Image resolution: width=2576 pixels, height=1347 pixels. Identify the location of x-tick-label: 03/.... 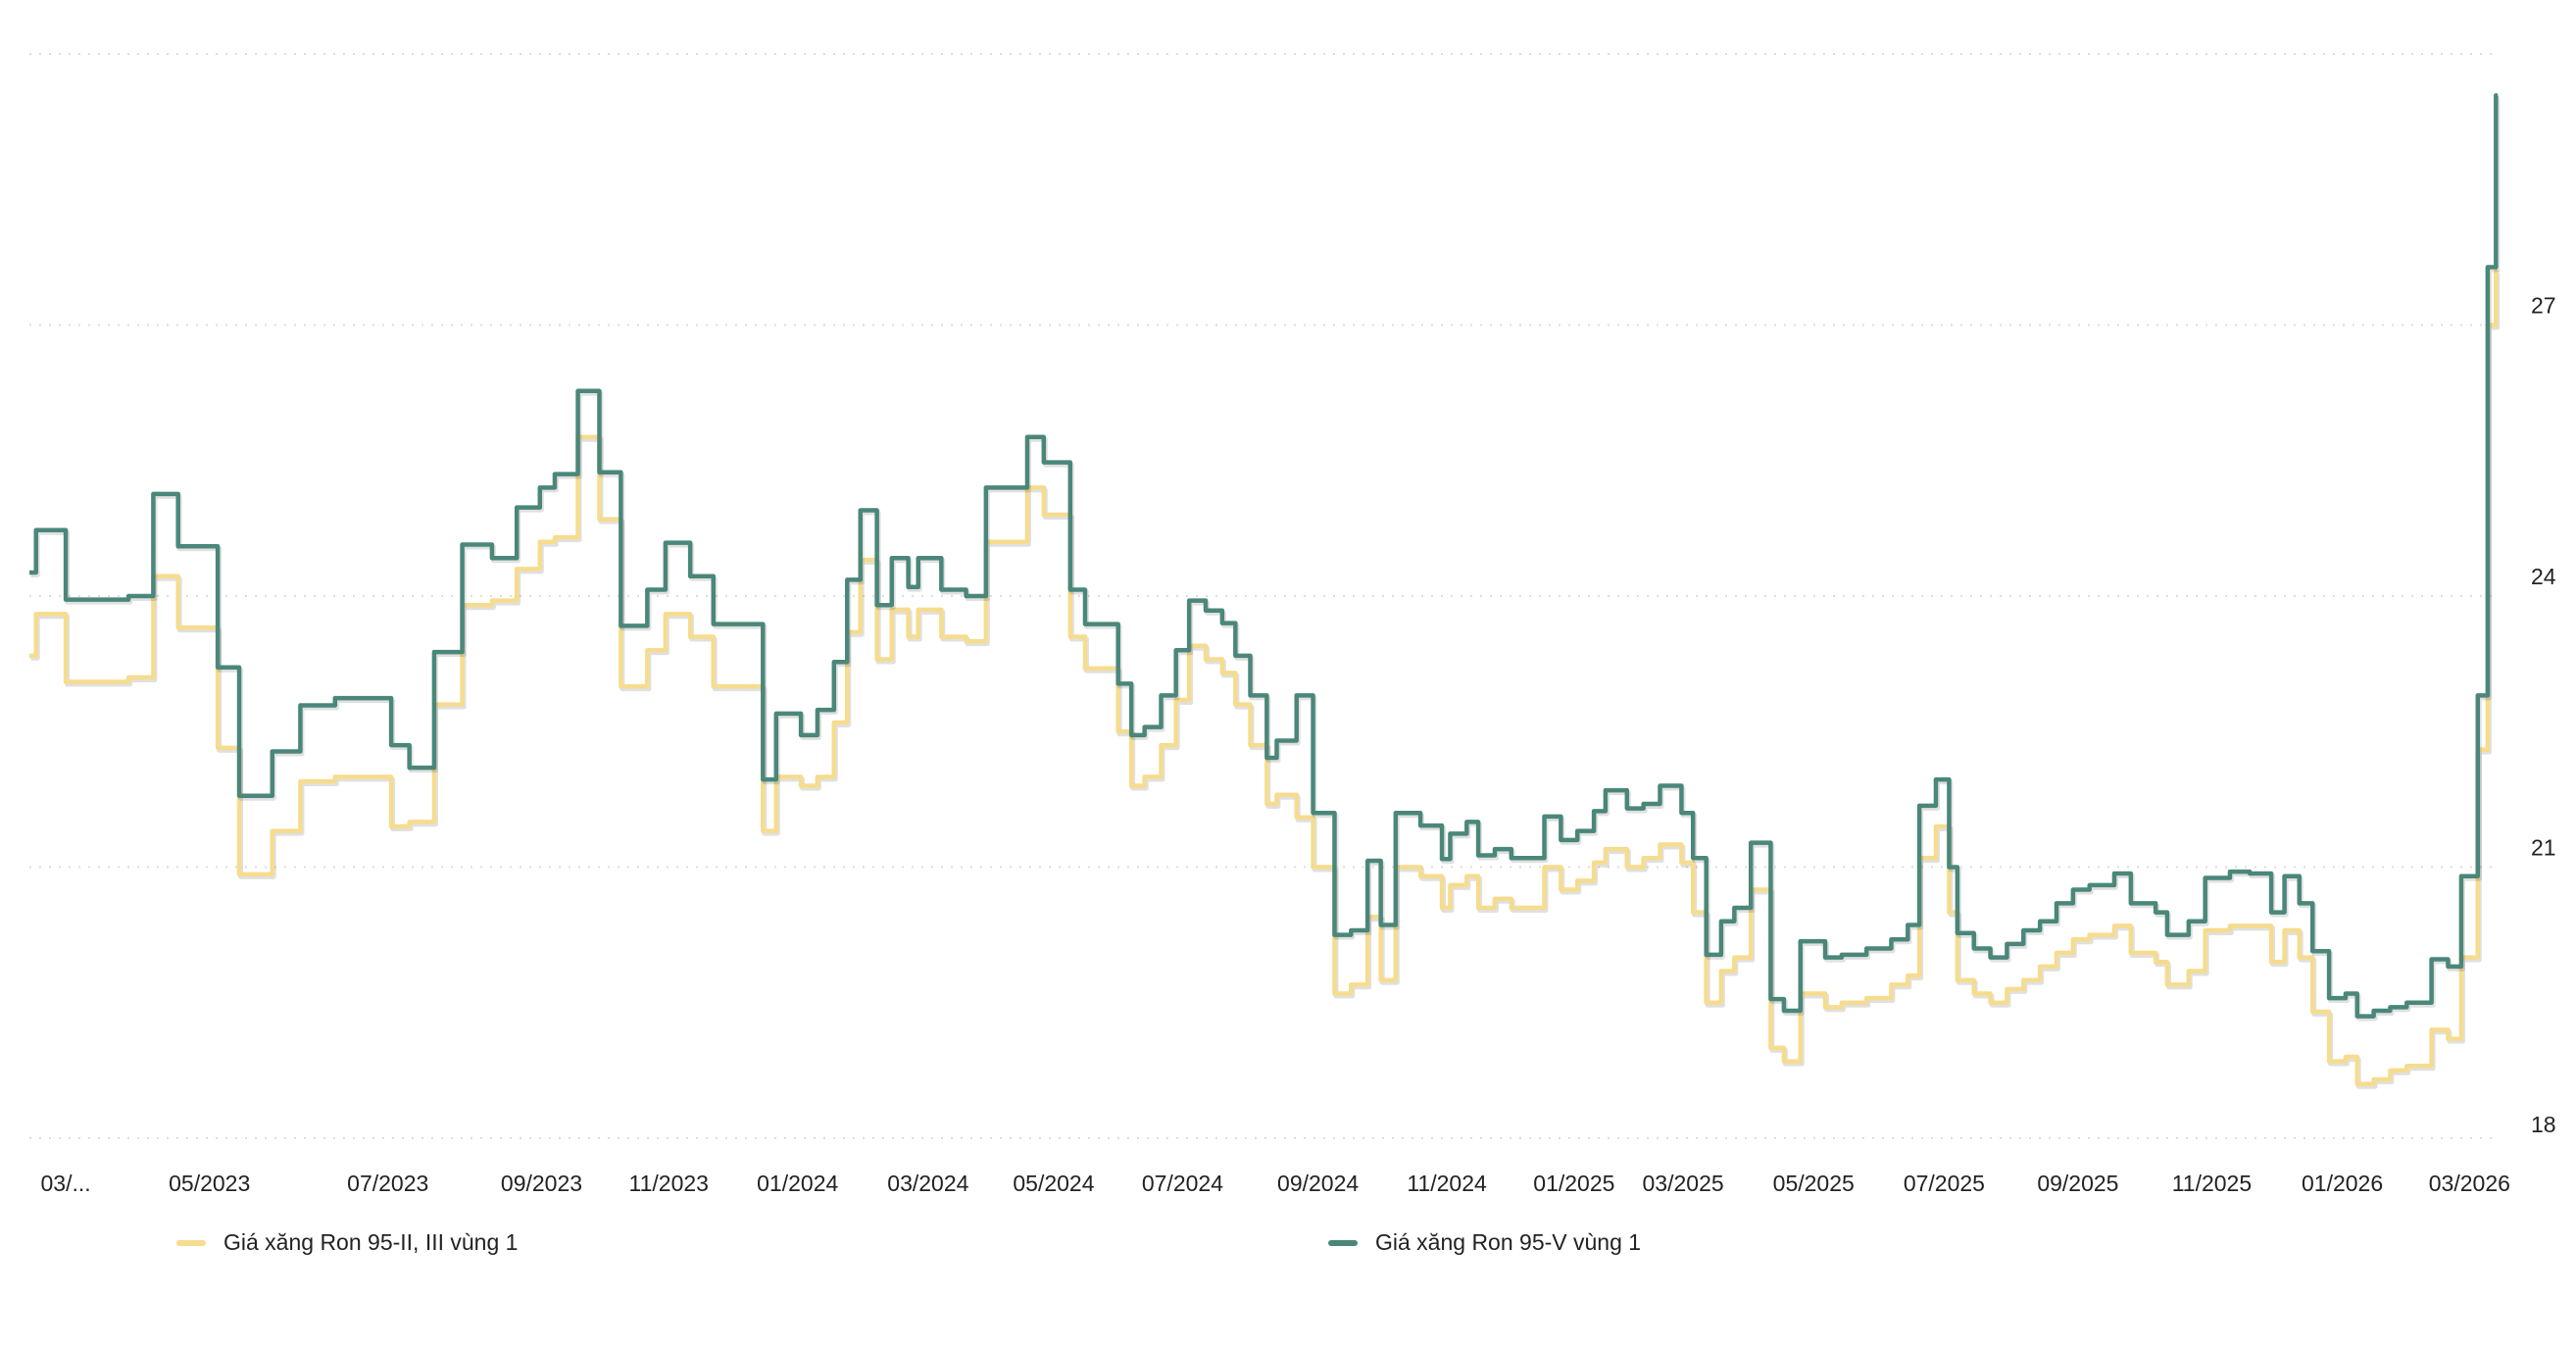
(66, 1184).